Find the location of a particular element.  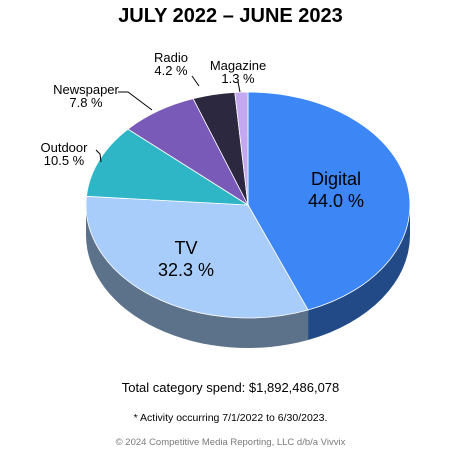

slice-label-radio: Radio is located at coordinates (171, 57).